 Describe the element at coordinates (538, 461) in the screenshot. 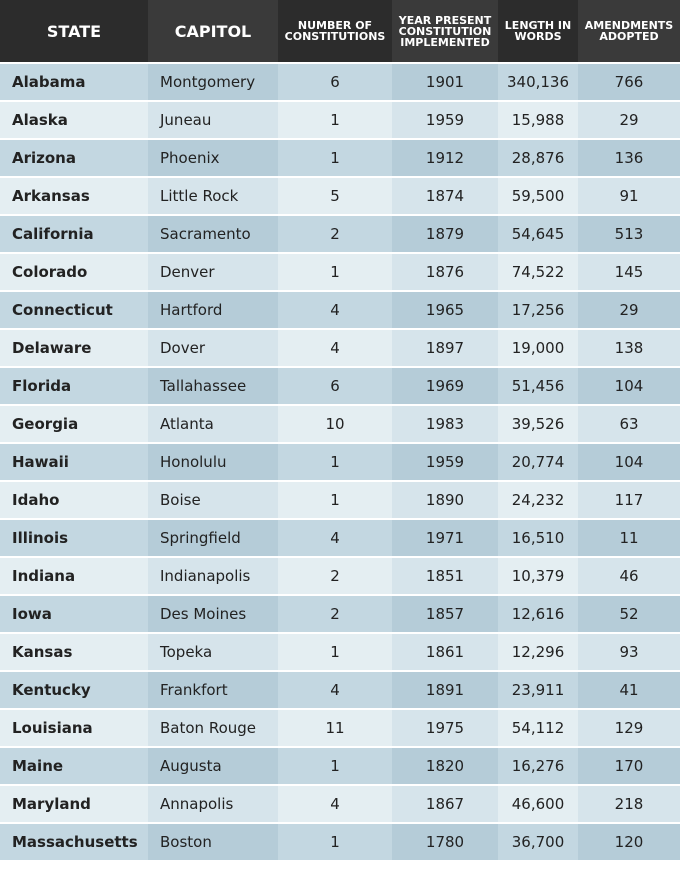

I see `table-cell: 20,774` at that location.